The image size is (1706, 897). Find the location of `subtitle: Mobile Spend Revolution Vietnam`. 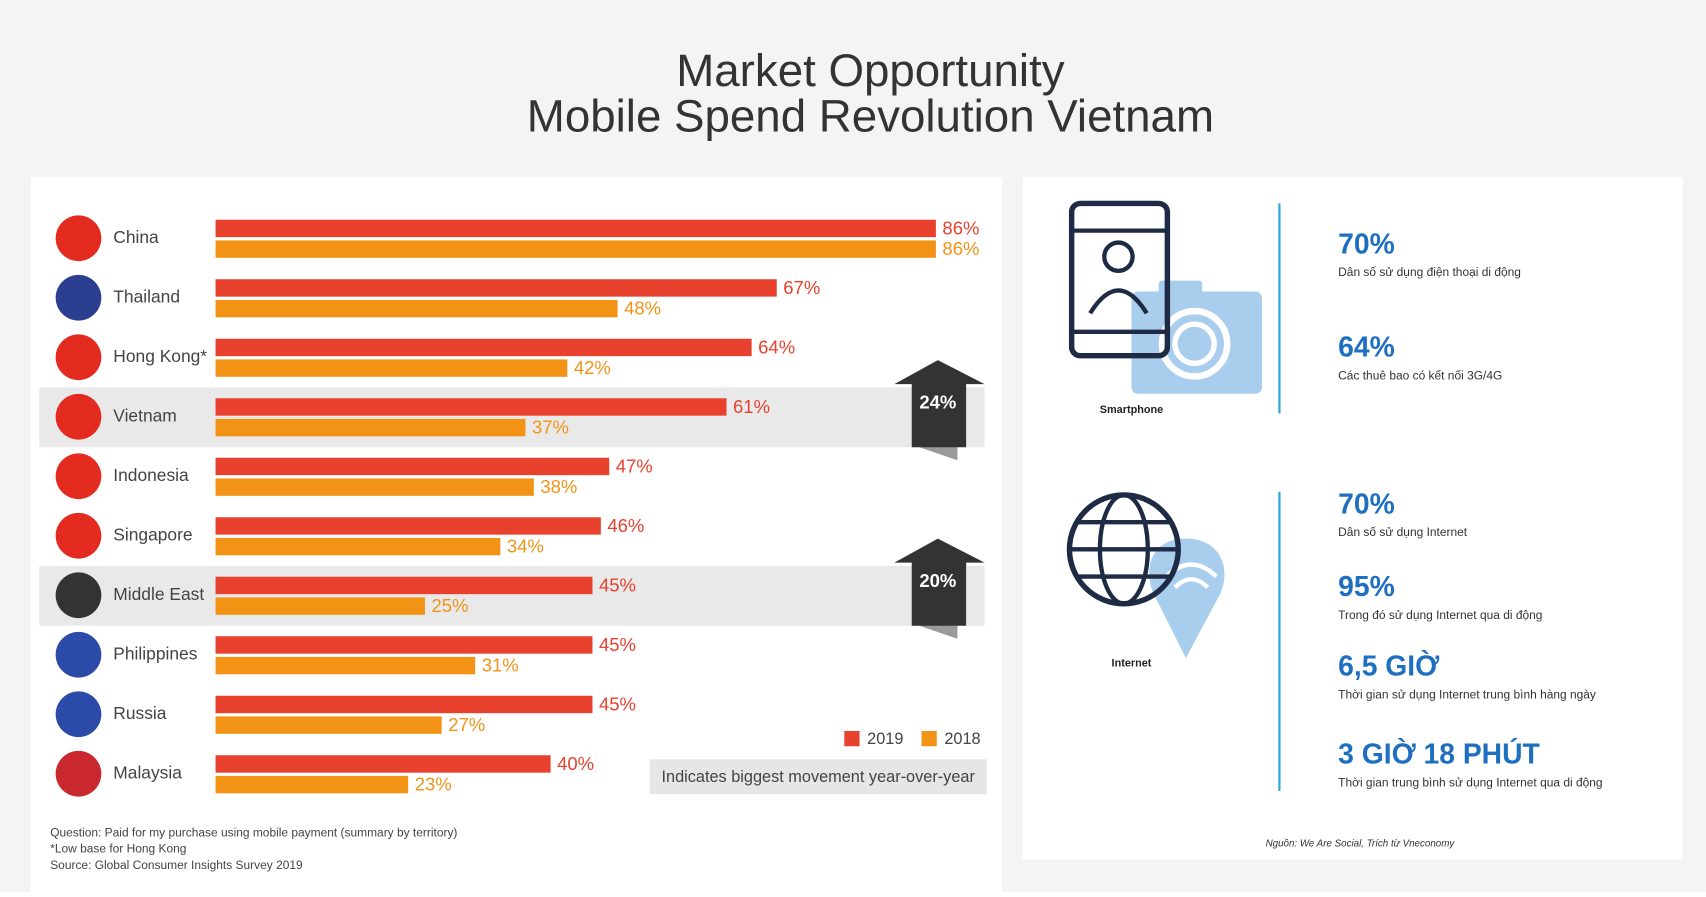

subtitle: Mobile Spend Revolution Vietnam is located at coordinates (870, 116).